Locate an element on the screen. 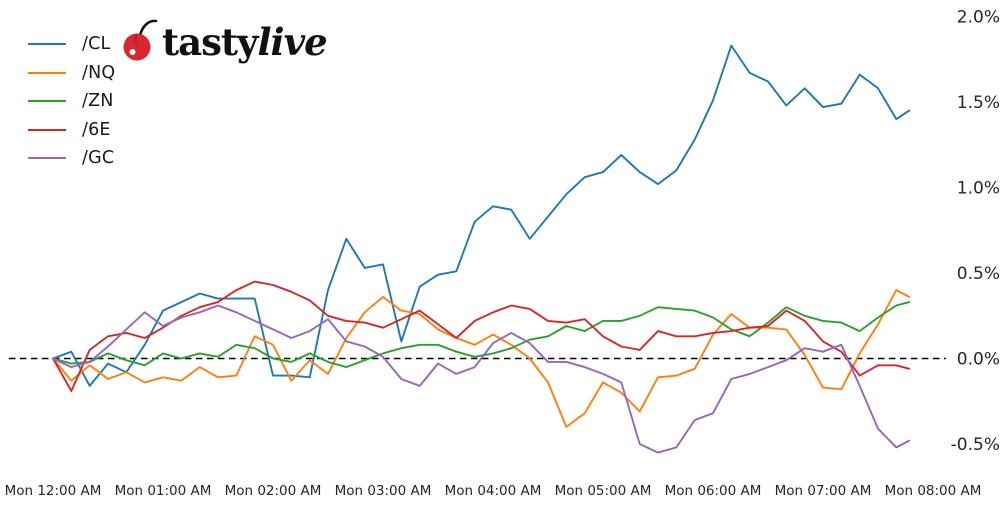 The image size is (1008, 505). y-tick-label: 0.5% is located at coordinates (978, 274).